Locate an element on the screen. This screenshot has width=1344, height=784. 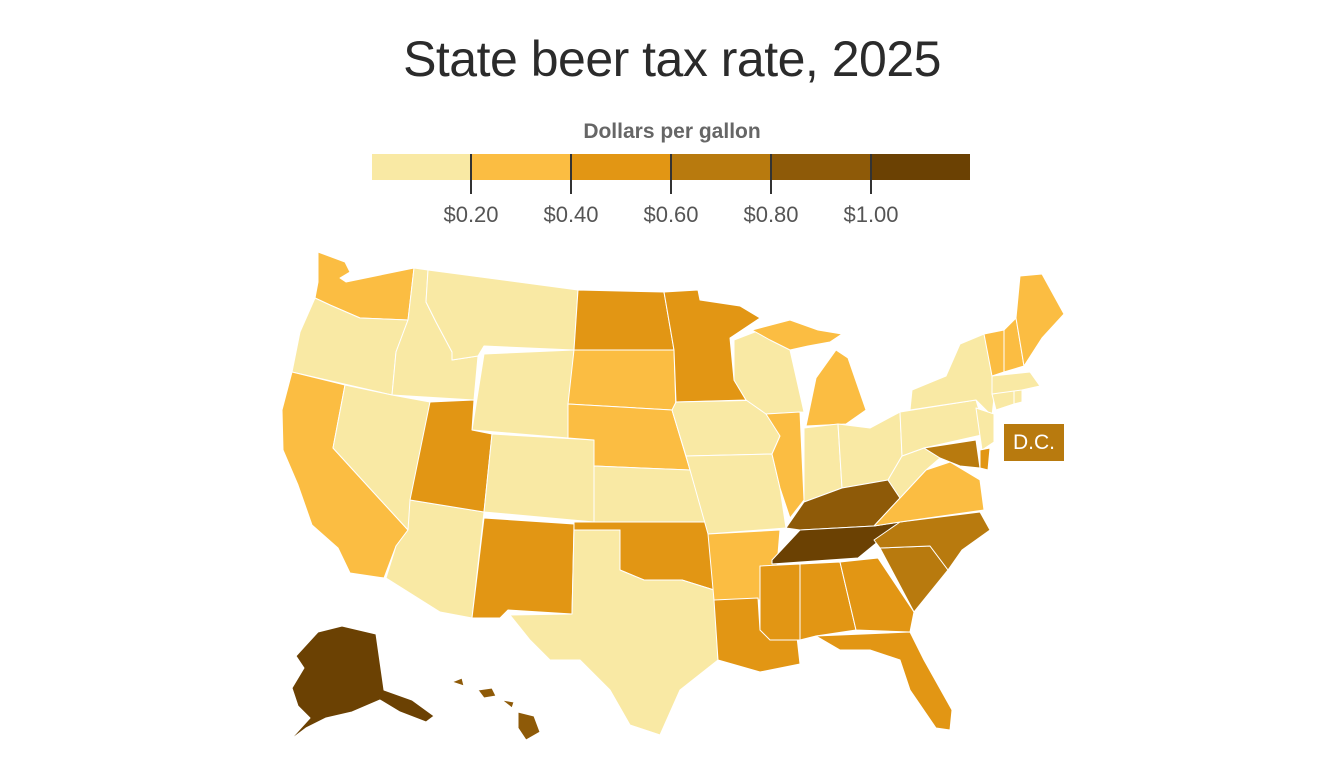
legend-title: Dollars per gallon is located at coordinates (672, 131).